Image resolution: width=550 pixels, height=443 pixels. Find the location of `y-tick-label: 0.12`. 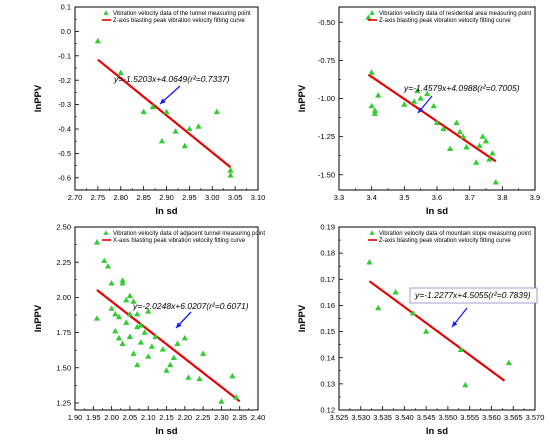

y-tick-label: 0.12 is located at coordinates (327, 410).